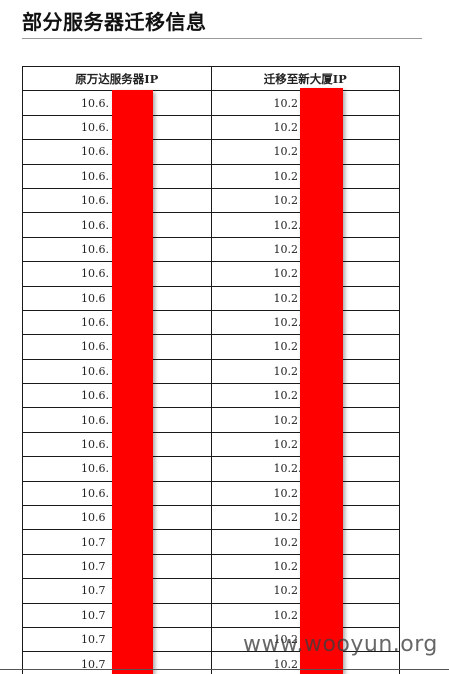 Image resolution: width=449 pixels, height=674 pixels. I want to click on table-header-row: 原万达服务器IP 迁移至新大厦IP, so click(211, 79).